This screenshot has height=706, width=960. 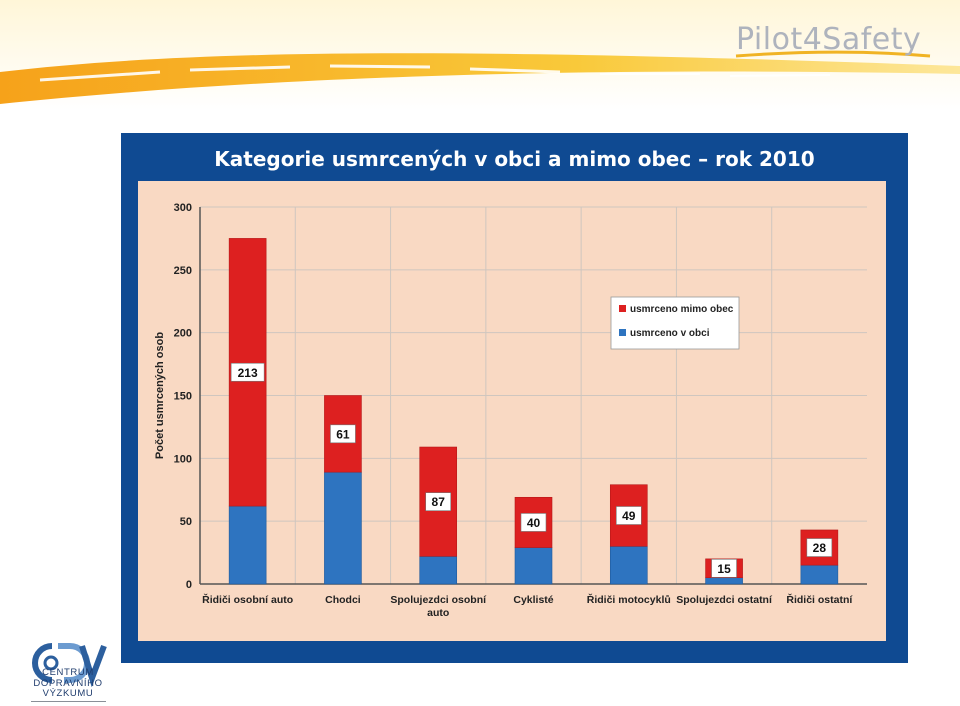 What do you see at coordinates (438, 613) in the screenshot?
I see `x-tick-label: auto` at bounding box center [438, 613].